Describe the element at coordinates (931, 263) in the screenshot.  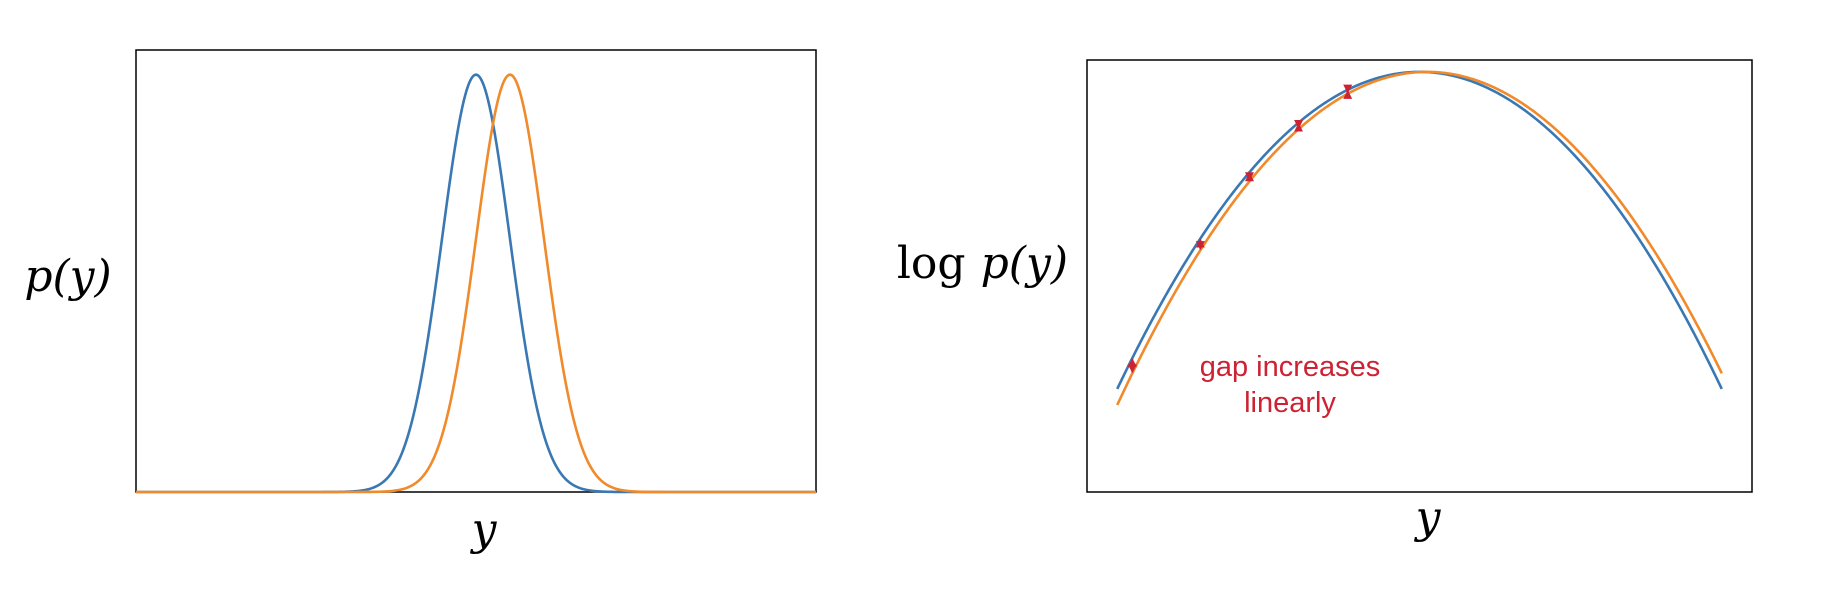
I see `right-y-axis-label-prefix: log` at that location.